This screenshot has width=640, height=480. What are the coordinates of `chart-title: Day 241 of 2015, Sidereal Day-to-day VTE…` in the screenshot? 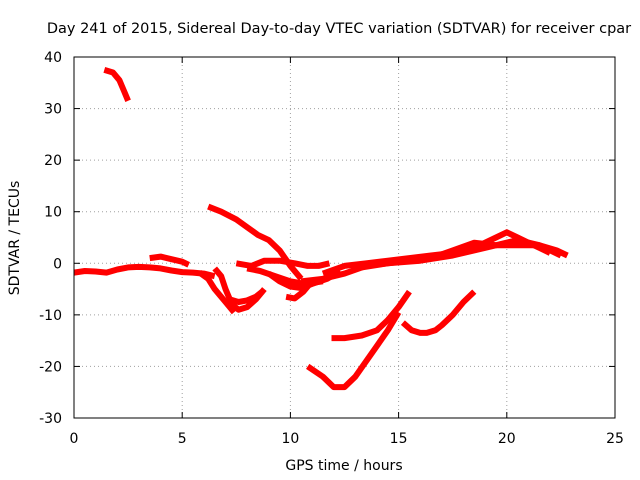 It's located at (339, 29).